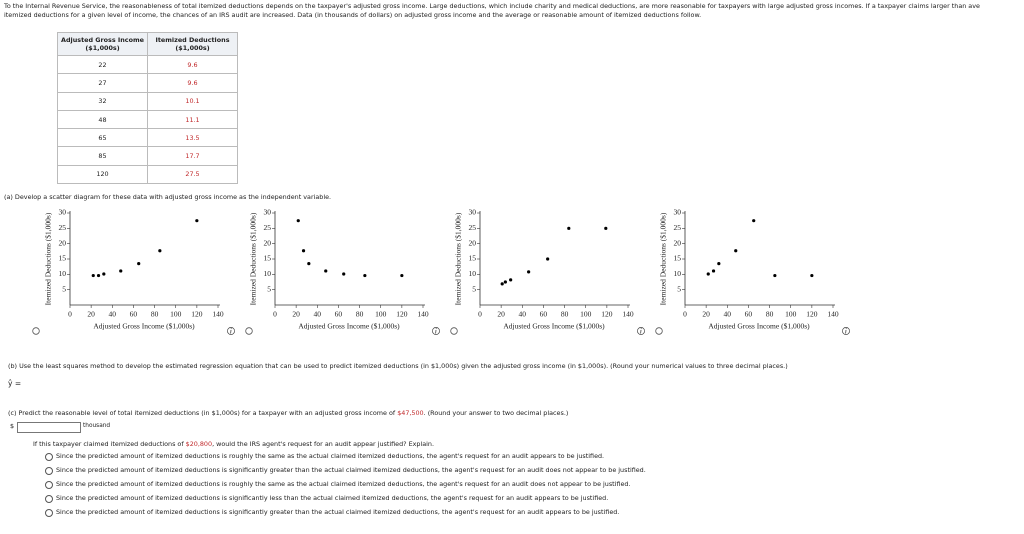 This screenshot has width=1024, height=534. Describe the element at coordinates (63, 242) in the screenshot. I see `y-tick-label: 20` at that location.